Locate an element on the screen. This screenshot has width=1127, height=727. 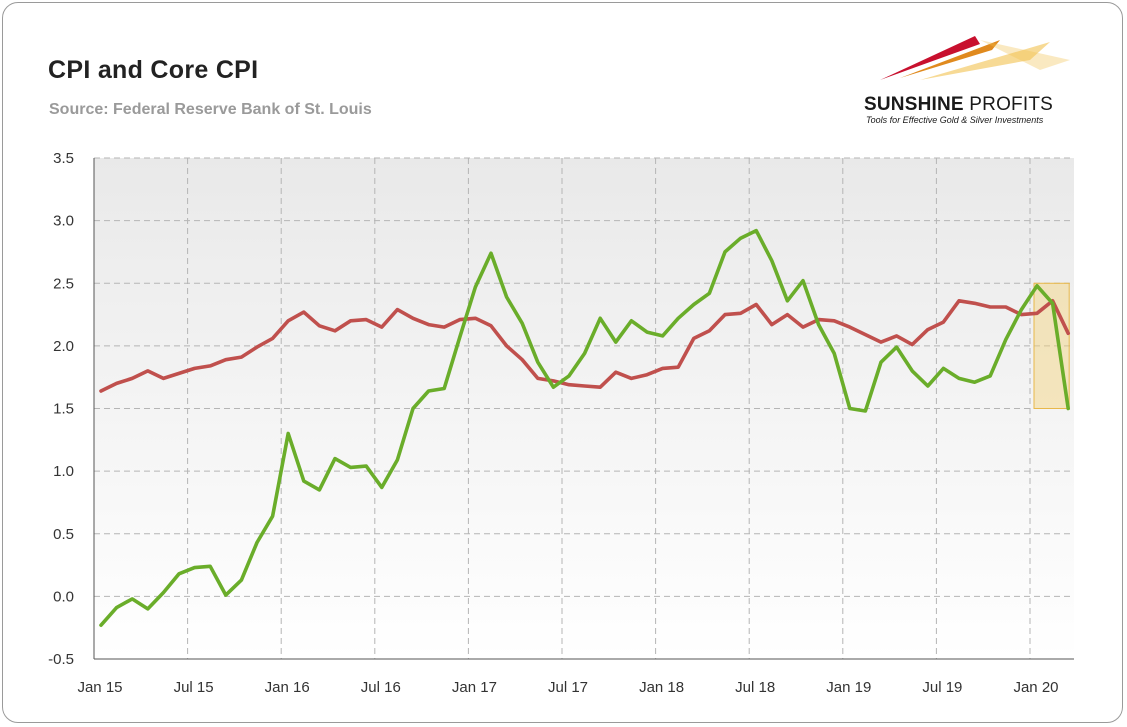
x-tick-label: Jan 16 is located at coordinates (287, 687).